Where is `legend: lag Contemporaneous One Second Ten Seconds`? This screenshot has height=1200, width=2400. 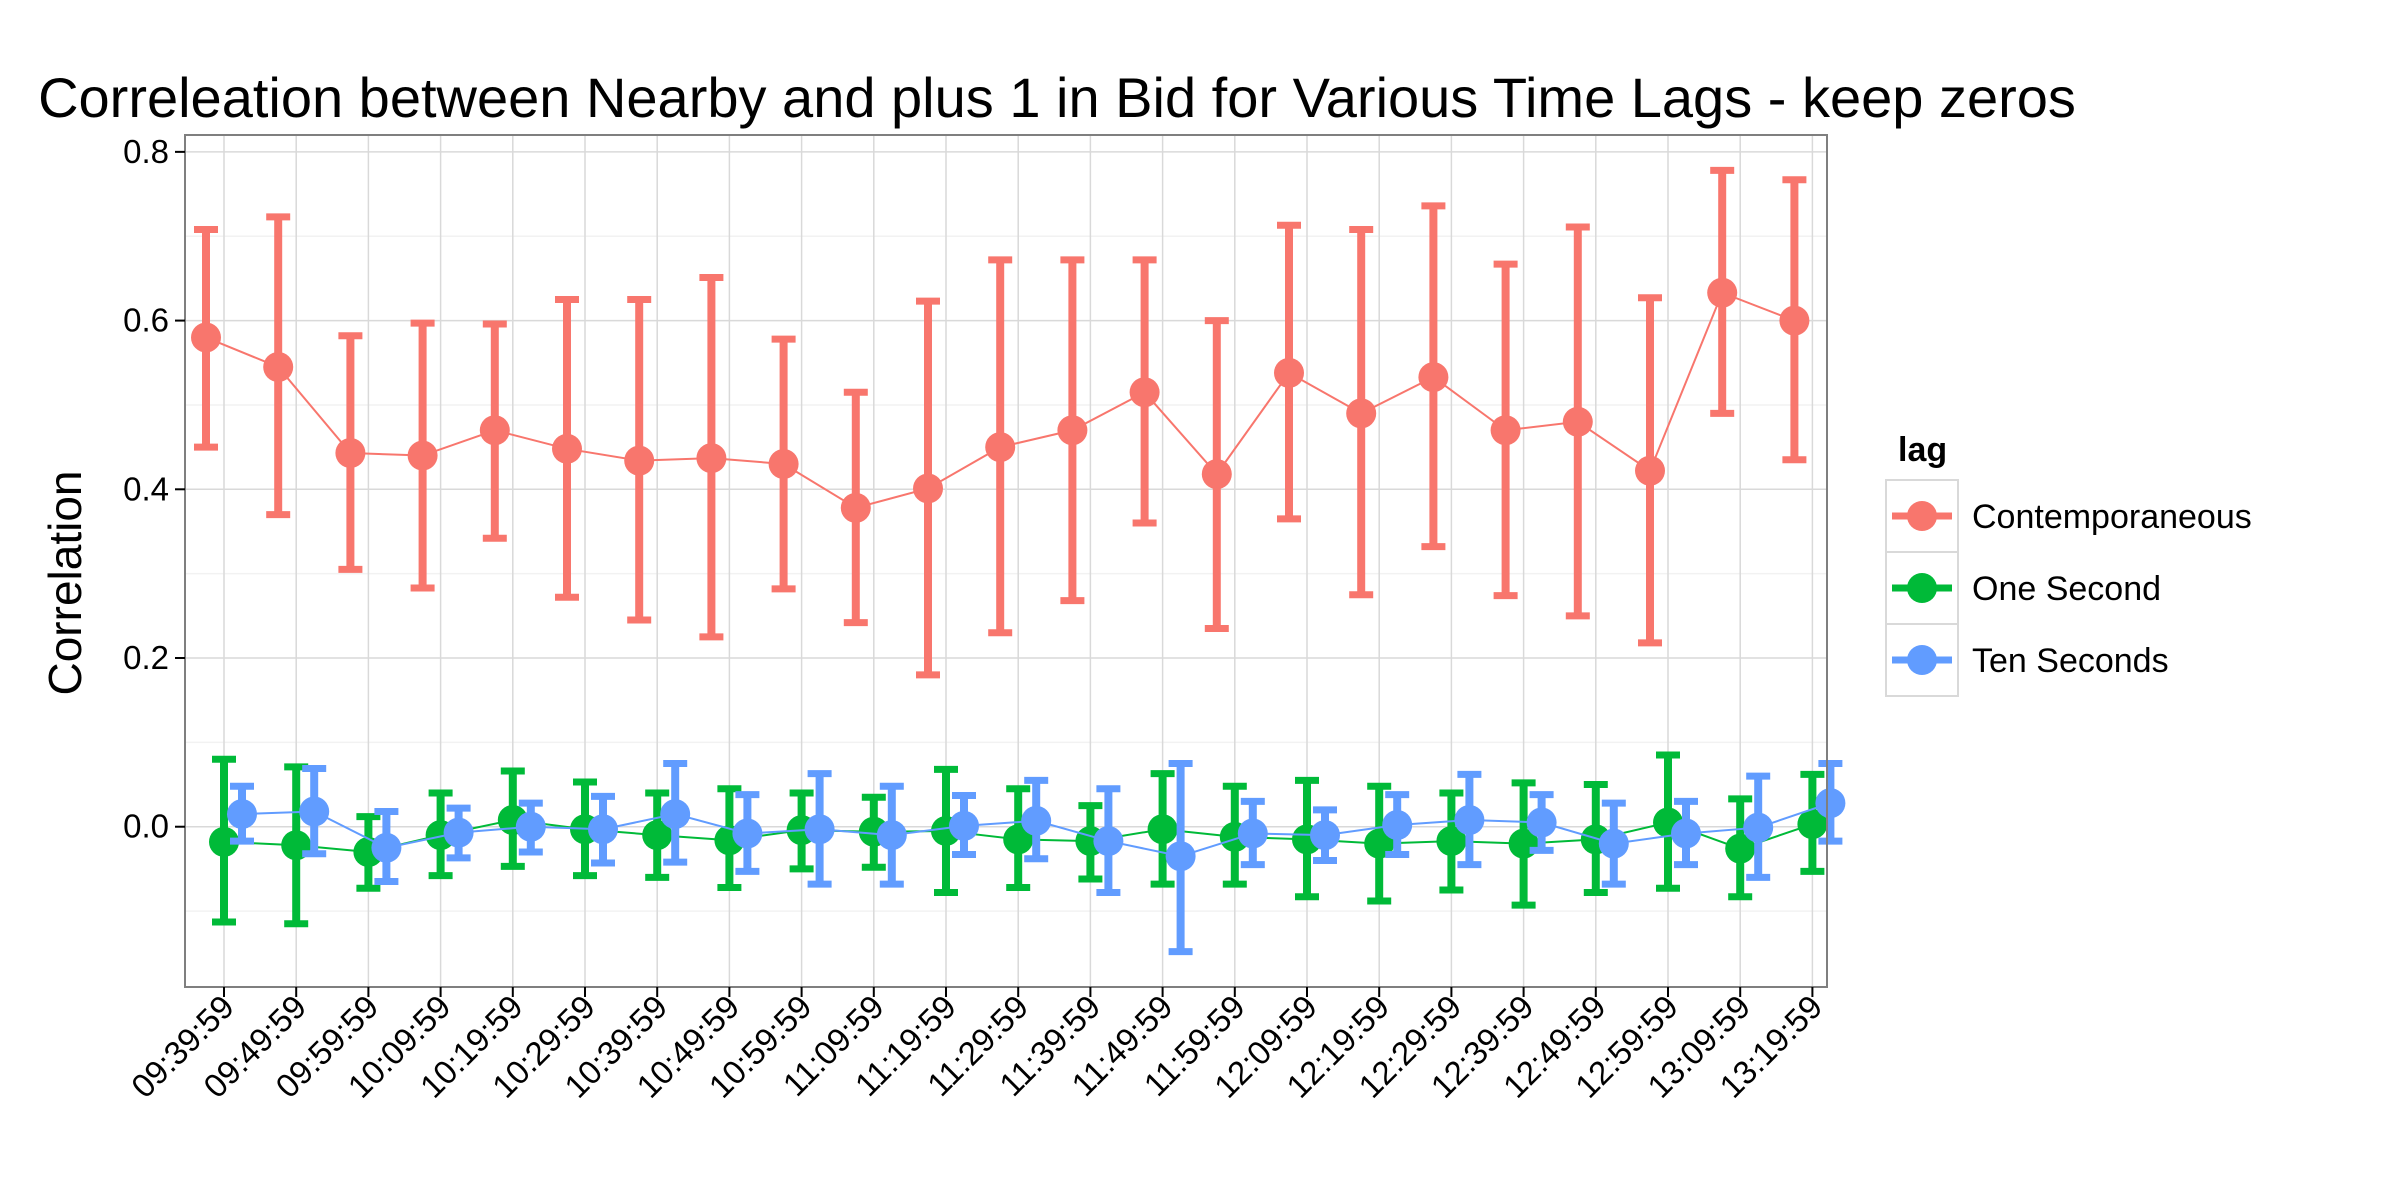
legend: lag Contemporaneous One Second Ten Seconds is located at coordinates (2068, 564).